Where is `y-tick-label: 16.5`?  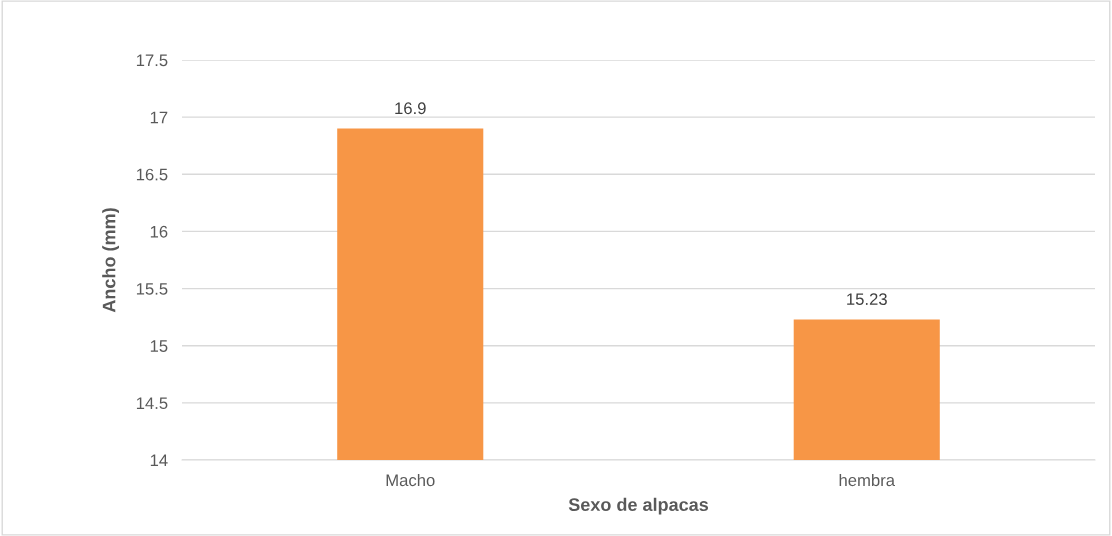
y-tick-label: 16.5 is located at coordinates (152, 174).